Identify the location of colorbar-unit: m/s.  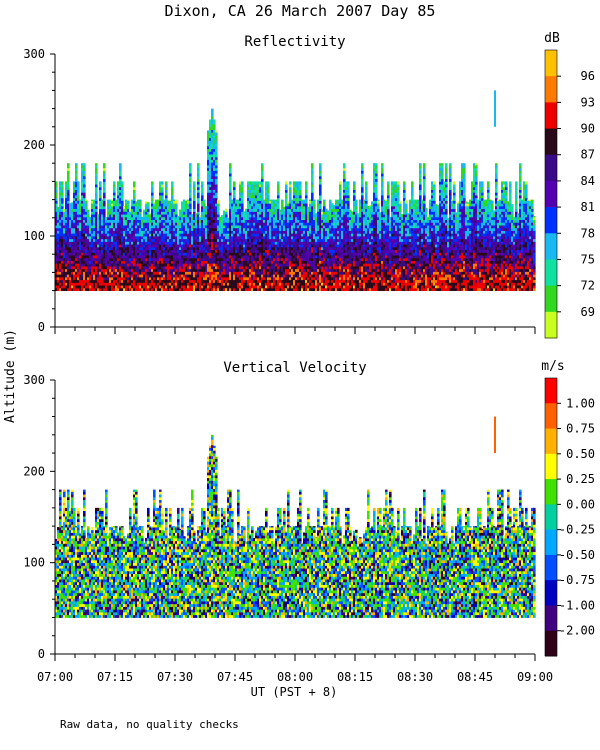
(552, 366).